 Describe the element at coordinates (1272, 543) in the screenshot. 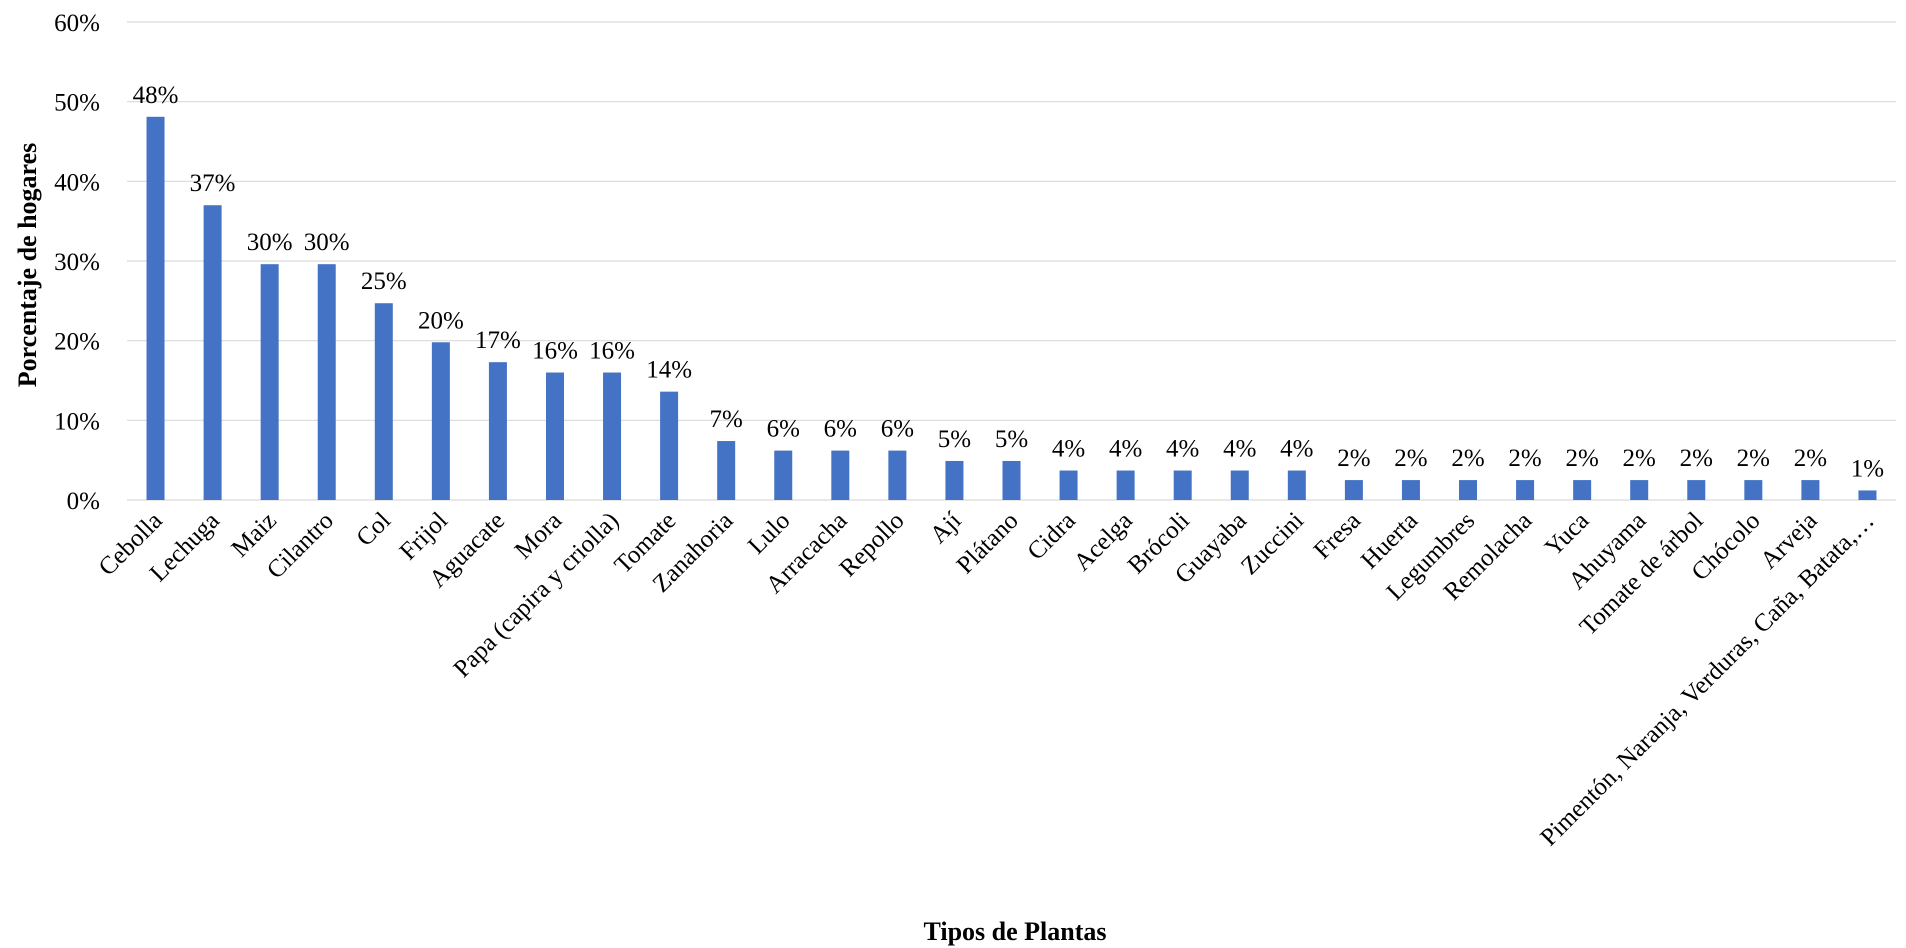

I see `x-tick-label: Zuccini` at that location.